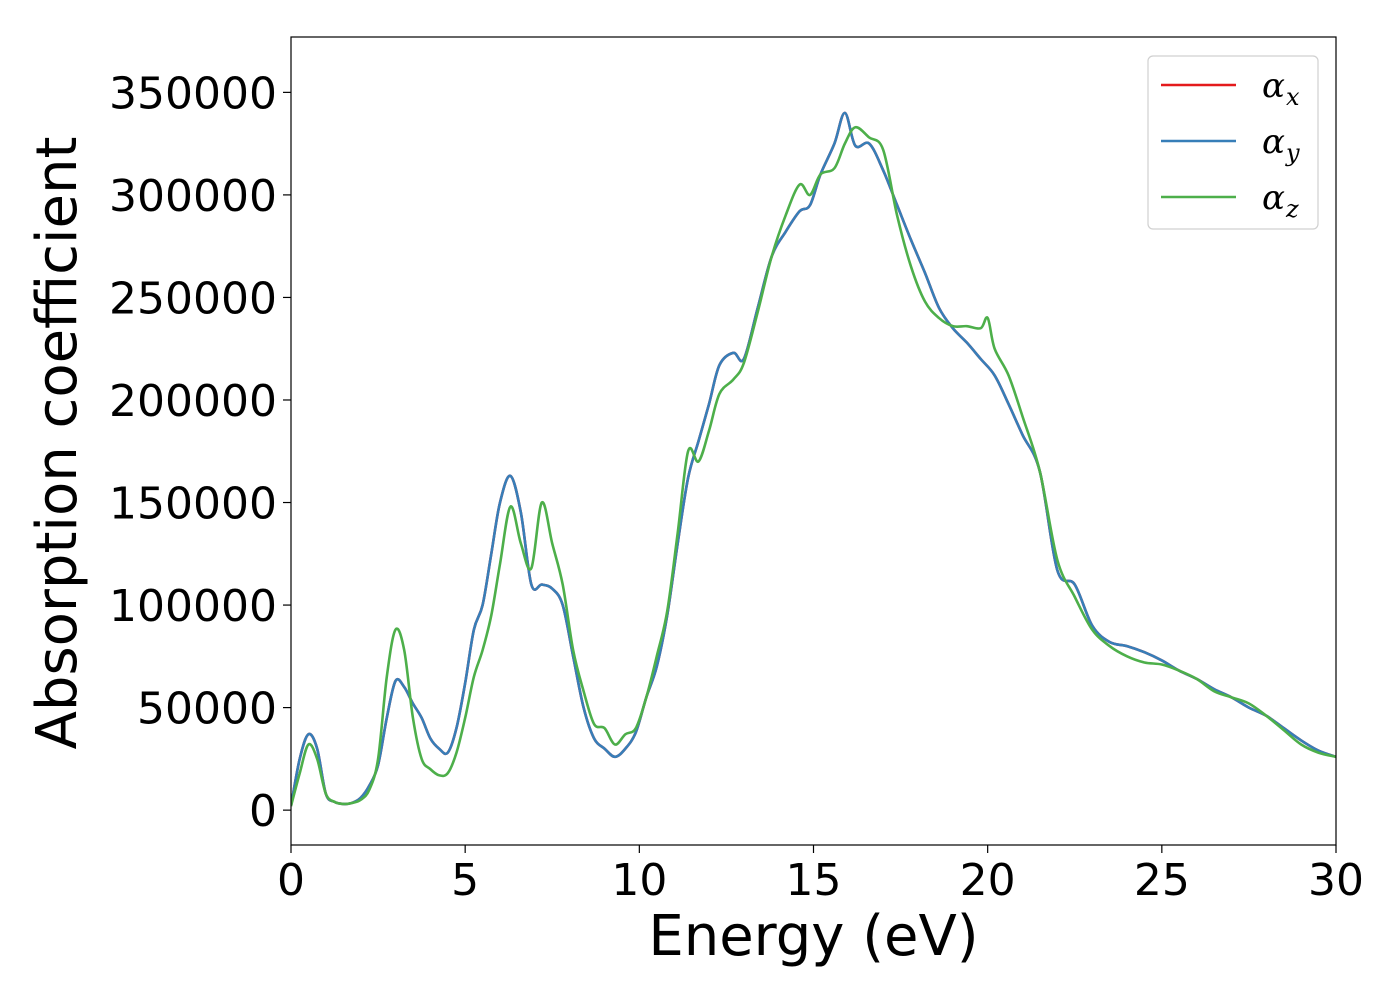 The height and width of the screenshot is (1000, 1400). What do you see at coordinates (263, 811) in the screenshot?
I see `y-tick-label: 0` at bounding box center [263, 811].